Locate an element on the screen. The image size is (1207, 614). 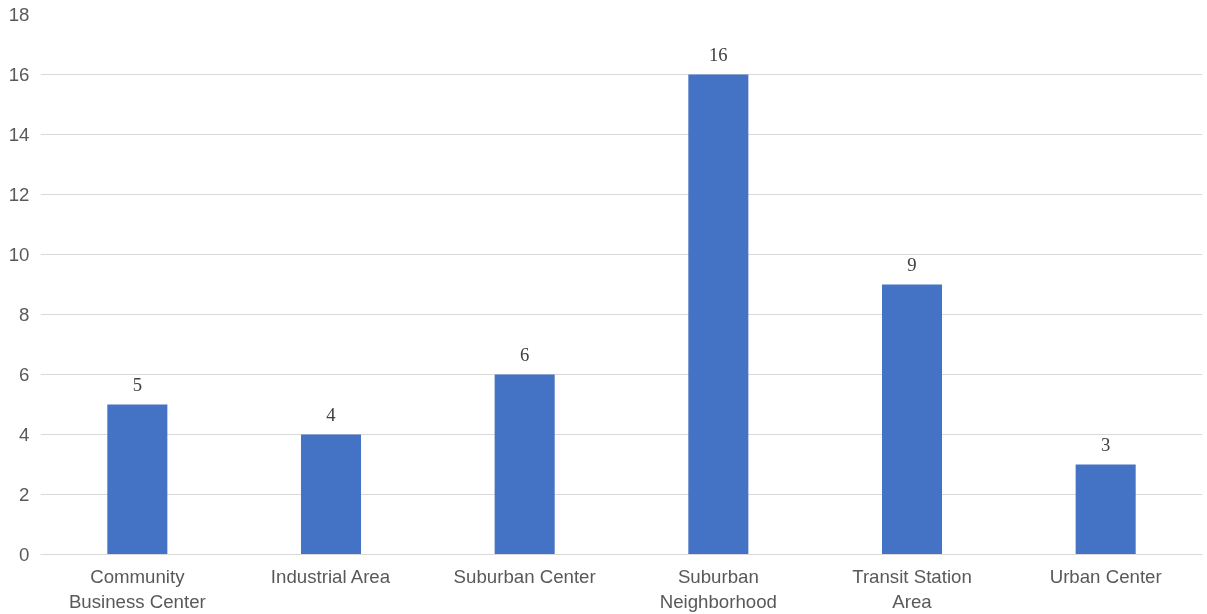
y-tick-label: 4 is located at coordinates (24, 434).